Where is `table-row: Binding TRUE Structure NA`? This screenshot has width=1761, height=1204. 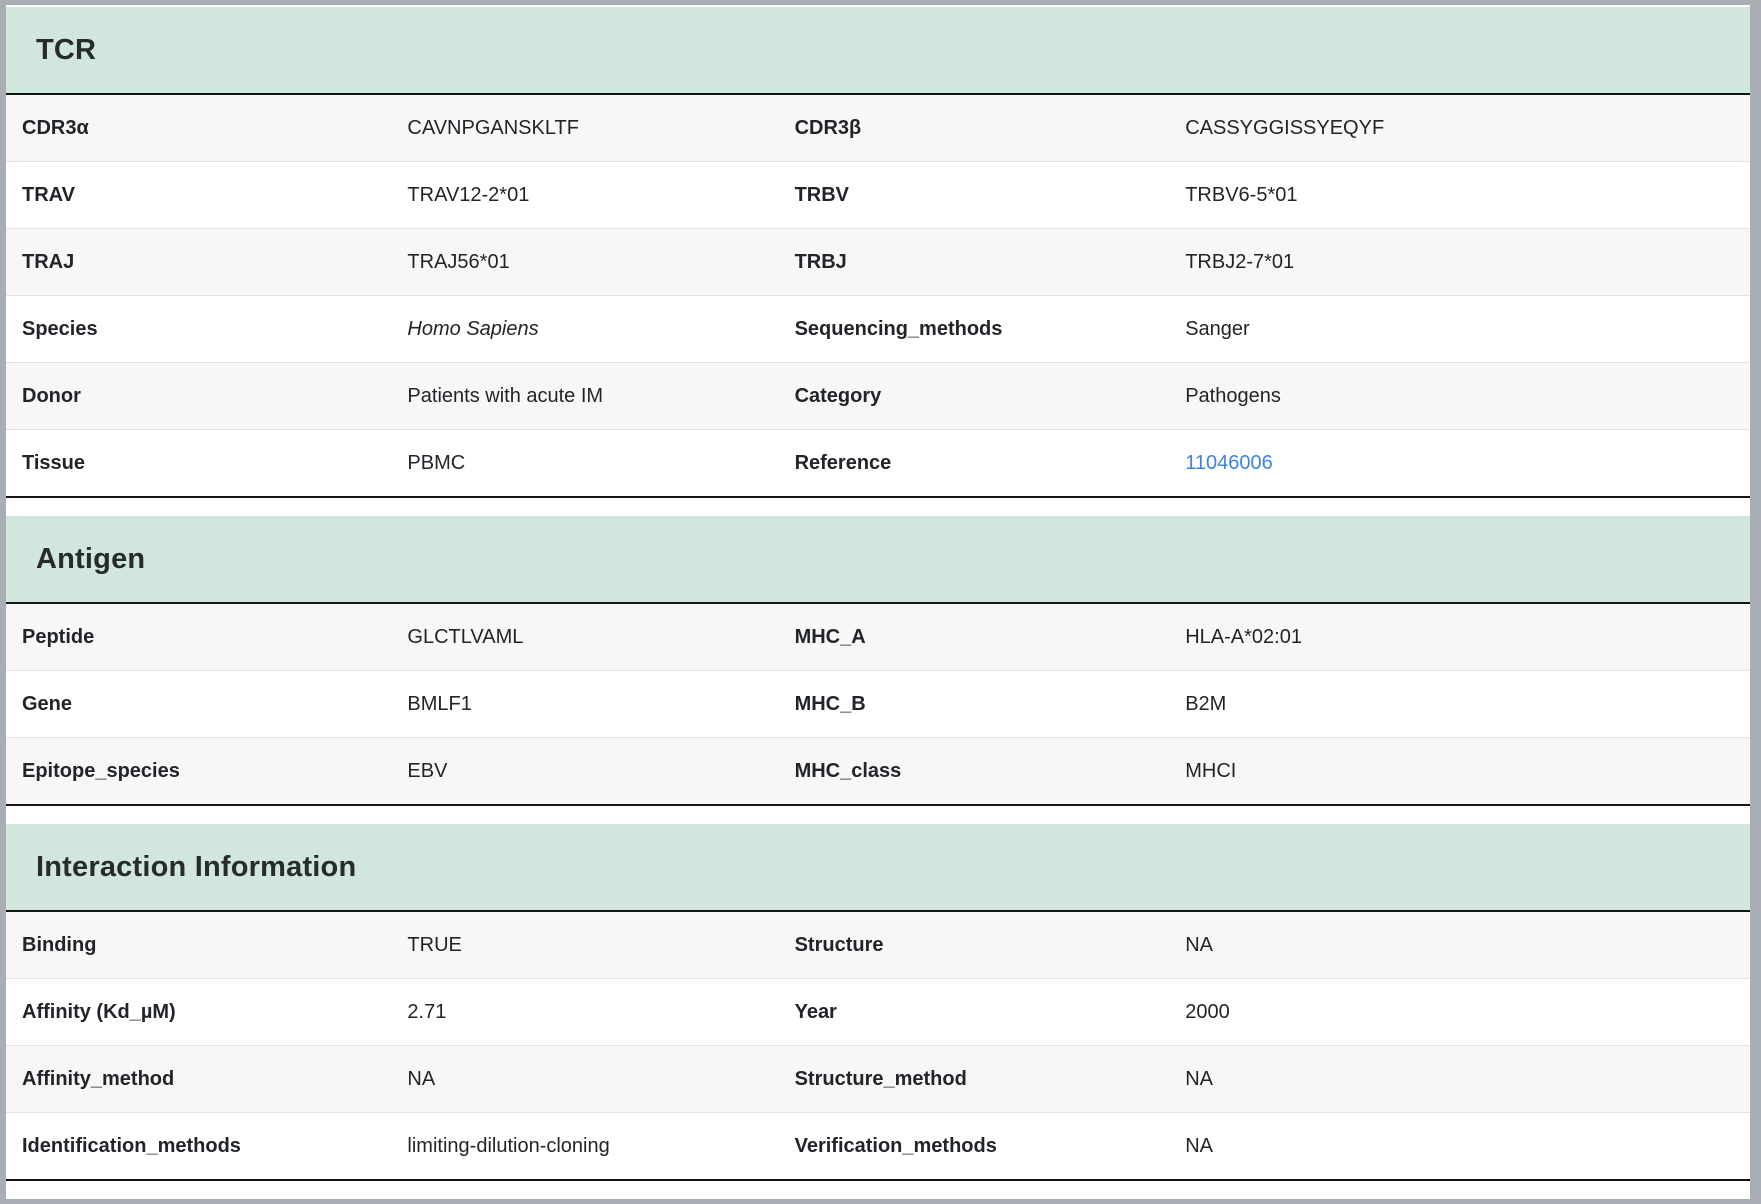 table-row: Binding TRUE Structure NA is located at coordinates (878, 945).